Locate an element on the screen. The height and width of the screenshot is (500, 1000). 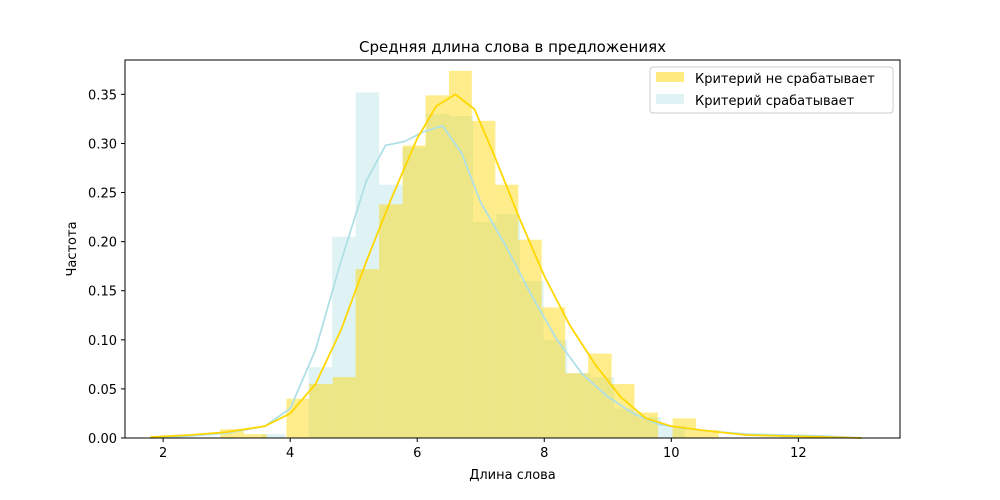
chart-title: Средняя длина слова в предложениях is located at coordinates (512, 47).